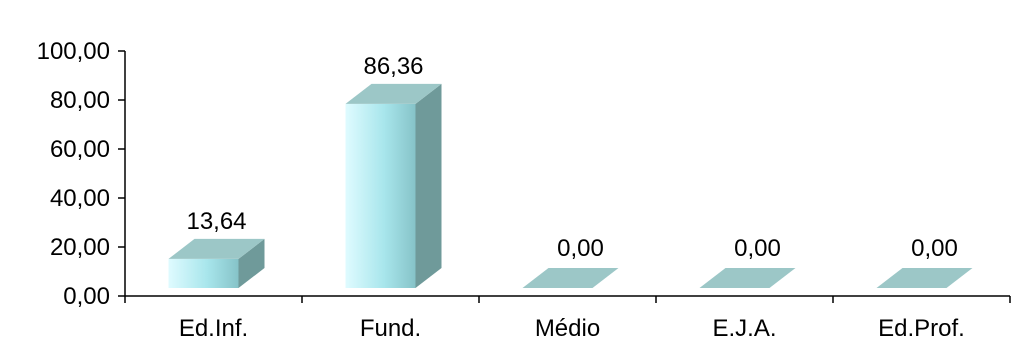 The width and height of the screenshot is (1021, 349). What do you see at coordinates (86, 296) in the screenshot?
I see `y-tick-label: 0,00` at bounding box center [86, 296].